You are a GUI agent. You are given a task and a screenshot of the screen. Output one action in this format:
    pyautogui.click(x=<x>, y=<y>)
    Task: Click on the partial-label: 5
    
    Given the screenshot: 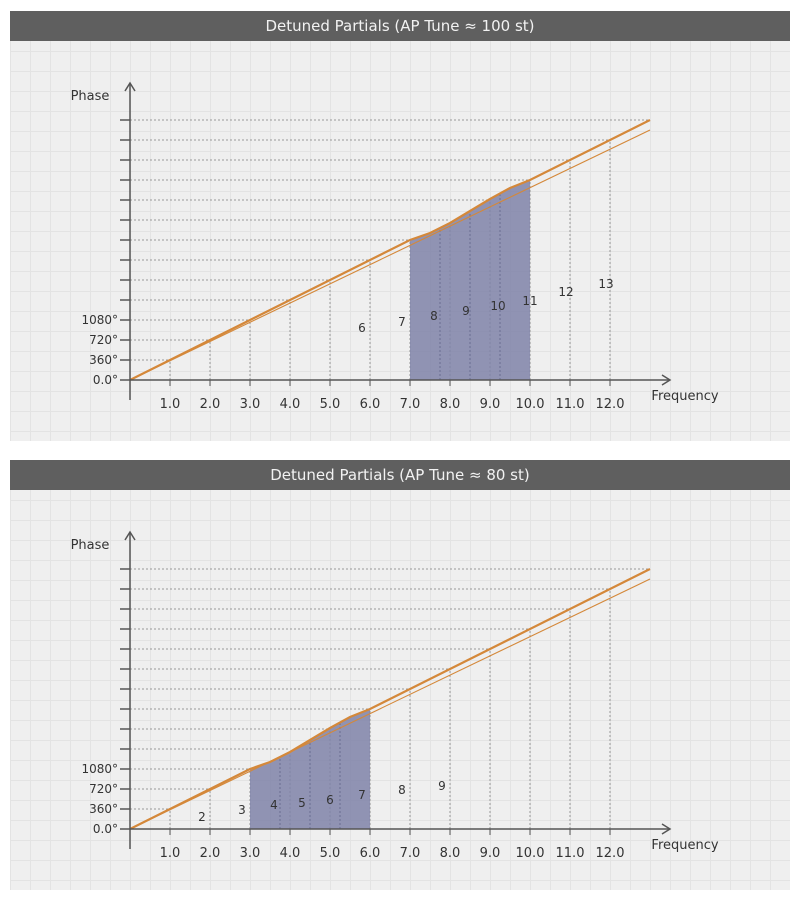 What is the action you would take?
    pyautogui.click(x=302, y=803)
    